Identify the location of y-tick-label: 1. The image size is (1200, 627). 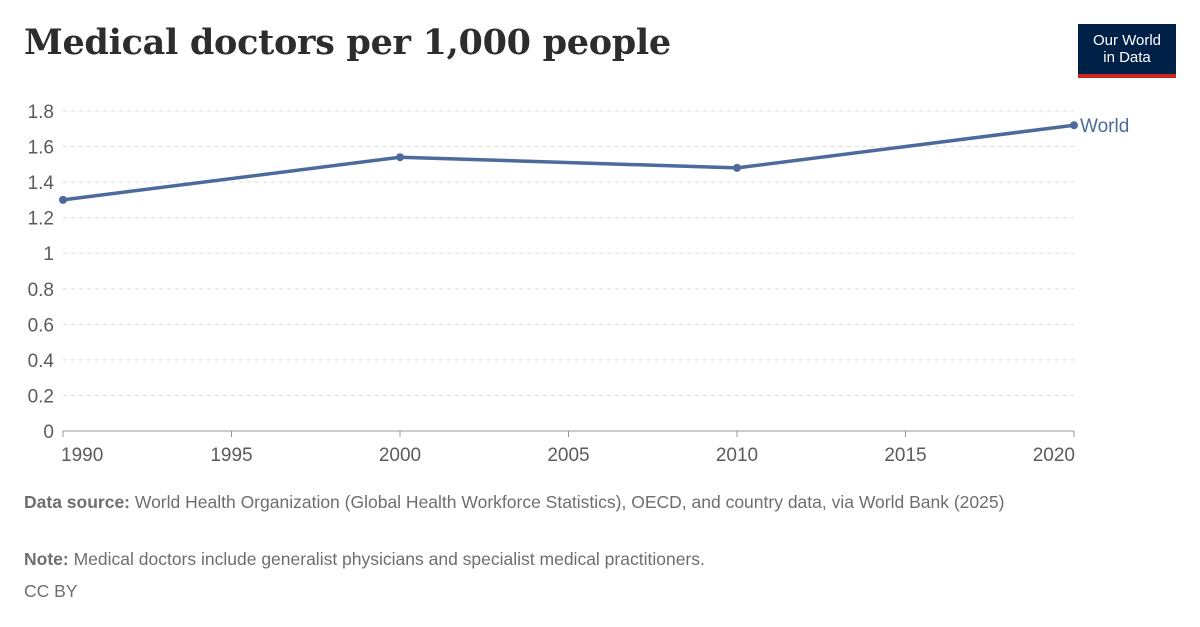
(48, 254).